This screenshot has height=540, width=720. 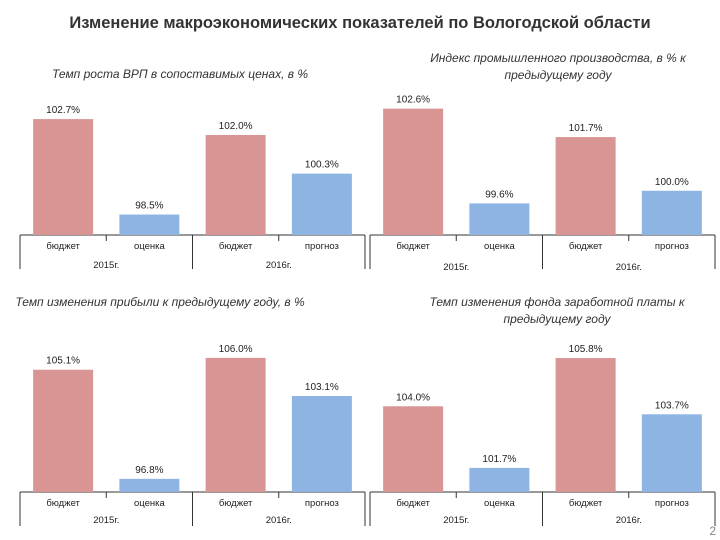 I want to click on data-label: 96.8%, so click(x=149, y=470).